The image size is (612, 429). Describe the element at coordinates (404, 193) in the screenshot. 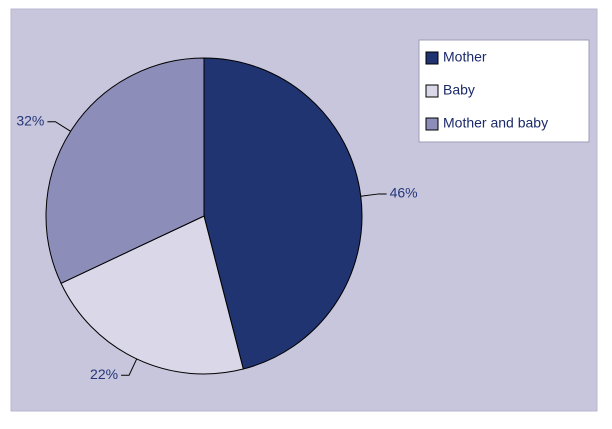

I see `data-label: 46%` at that location.